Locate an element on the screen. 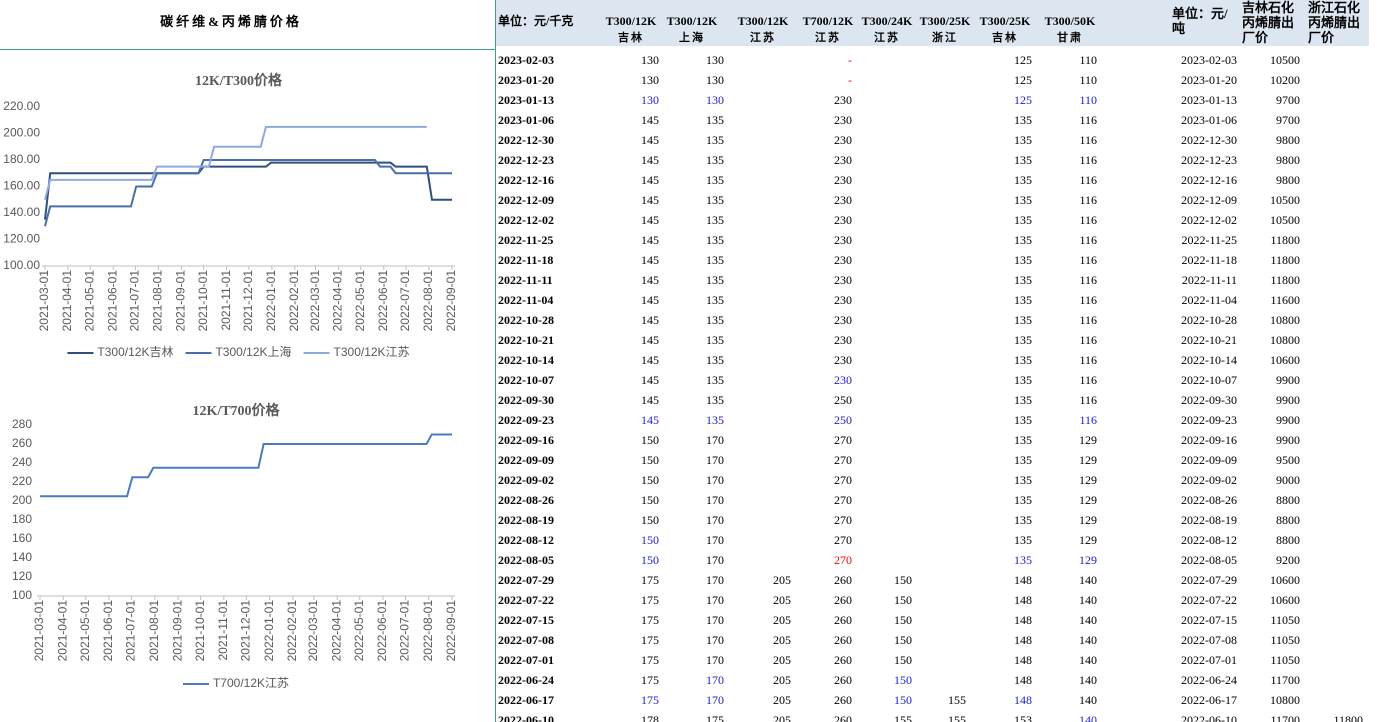 The width and height of the screenshot is (1396, 722). acn-price-cell: 10600 is located at coordinates (1285, 600).